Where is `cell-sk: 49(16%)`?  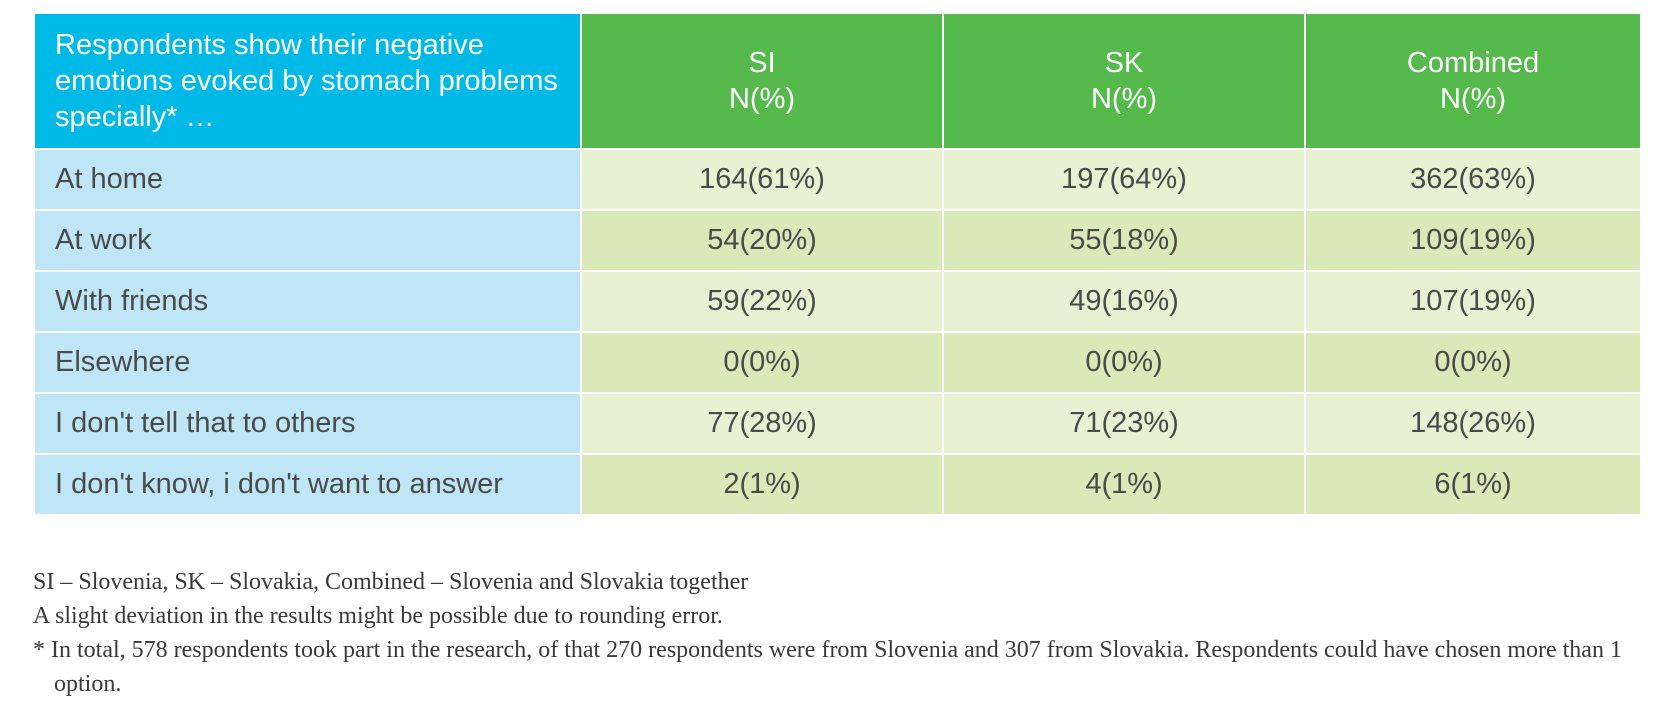
cell-sk: 49(16%) is located at coordinates (1124, 301).